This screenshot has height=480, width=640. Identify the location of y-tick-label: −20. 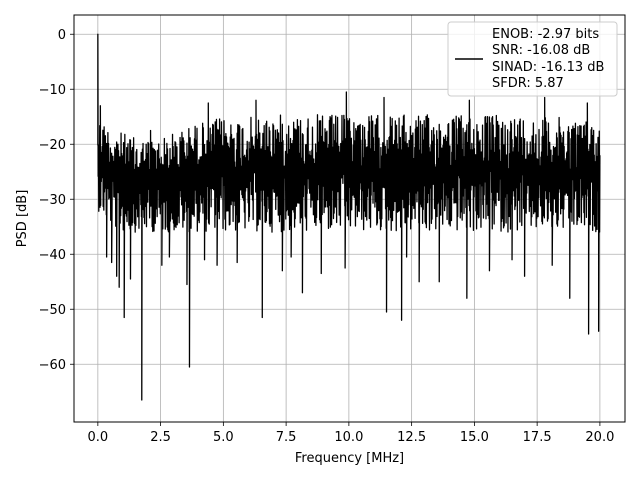
(52, 145).